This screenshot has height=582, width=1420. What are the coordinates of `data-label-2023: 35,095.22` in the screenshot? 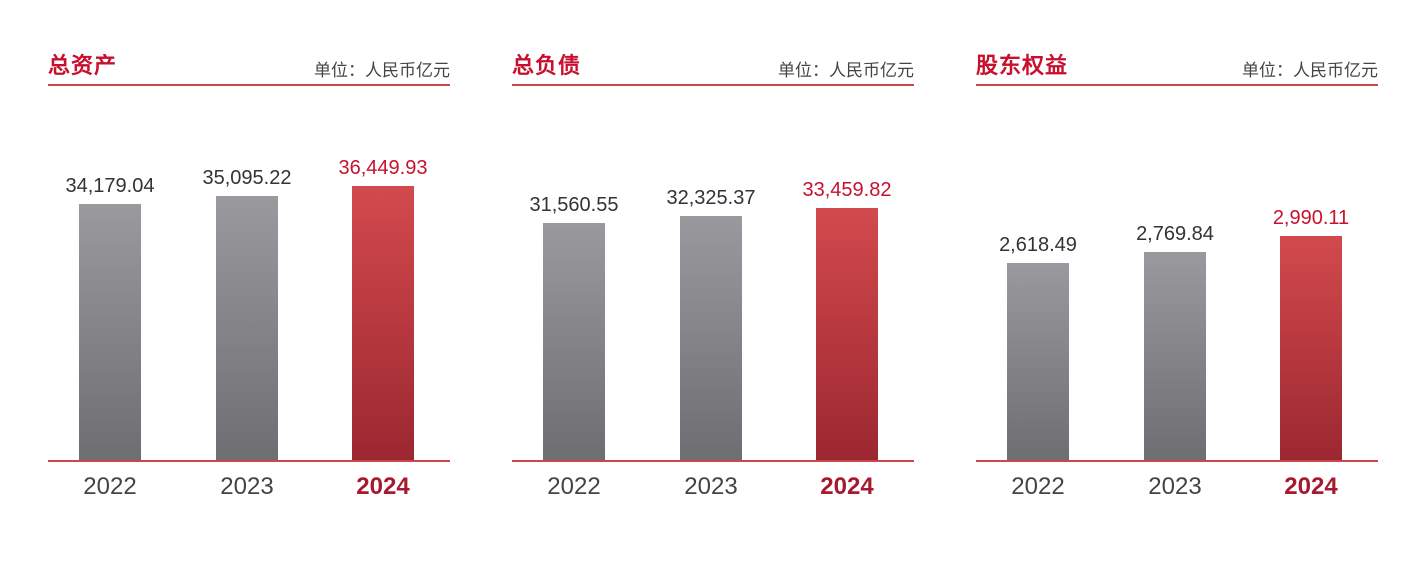 It's located at (247, 178).